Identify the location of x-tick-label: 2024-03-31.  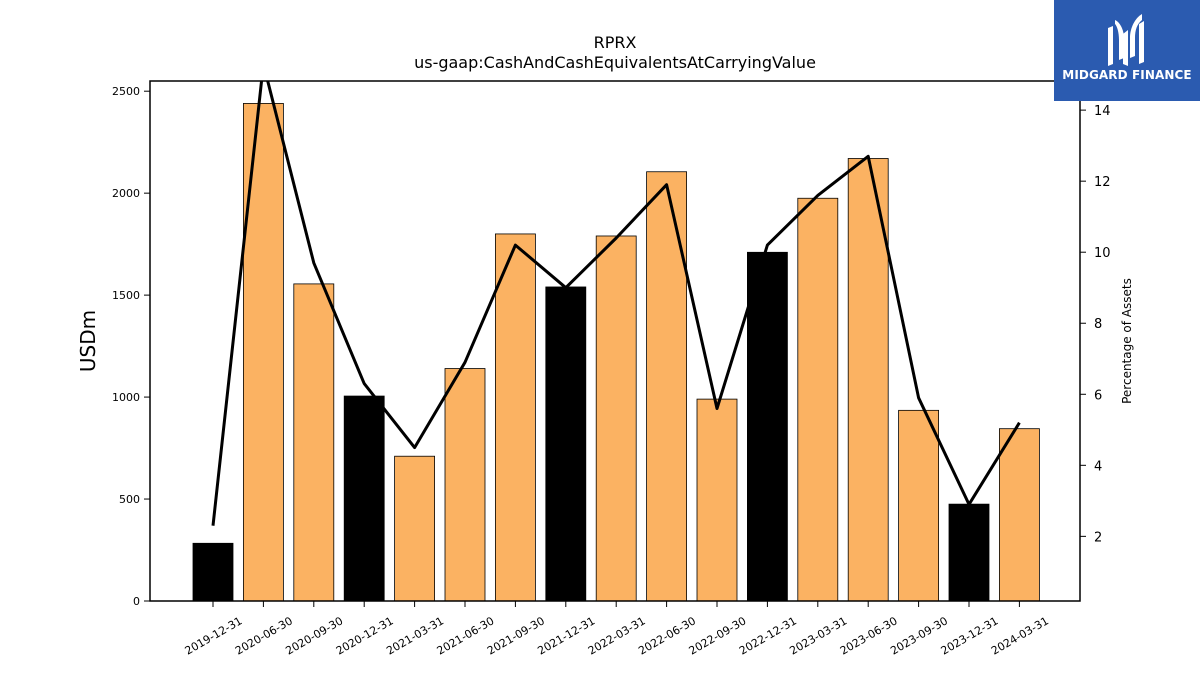
(1020, 635).